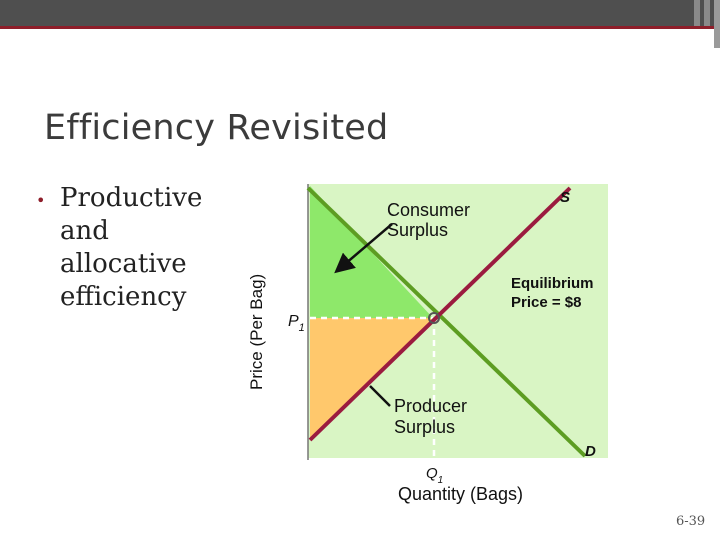 Image resolution: width=720 pixels, height=540 pixels. I want to click on consumer-surplus-pointer, so click(363, 248).